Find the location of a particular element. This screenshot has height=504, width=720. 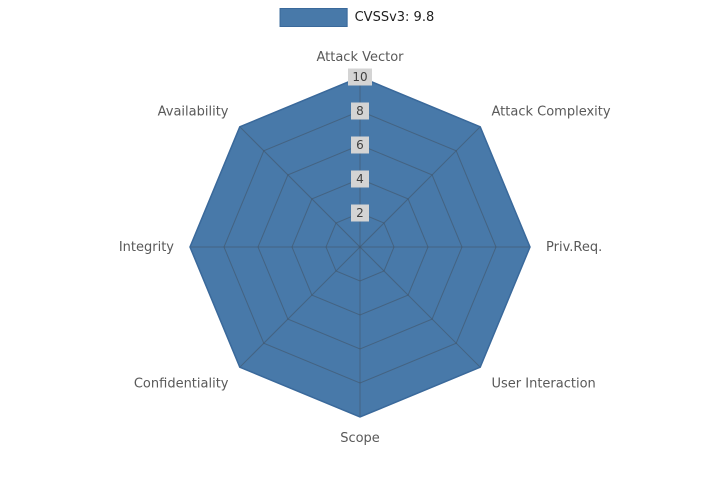

radial-tick: 2 is located at coordinates (360, 213).